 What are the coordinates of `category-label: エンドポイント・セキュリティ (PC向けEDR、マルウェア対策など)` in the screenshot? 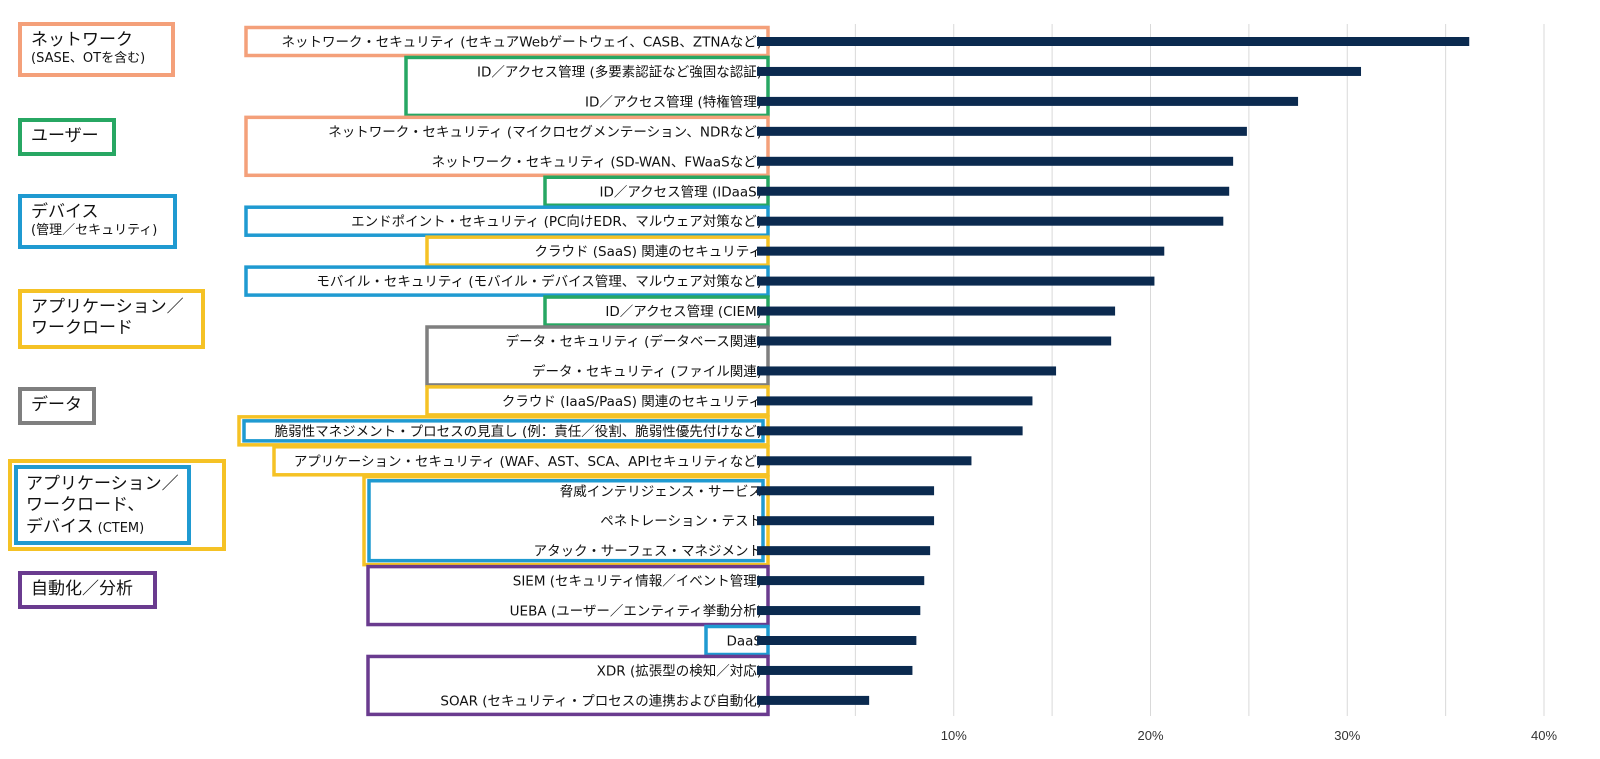 It's located at (556, 221).